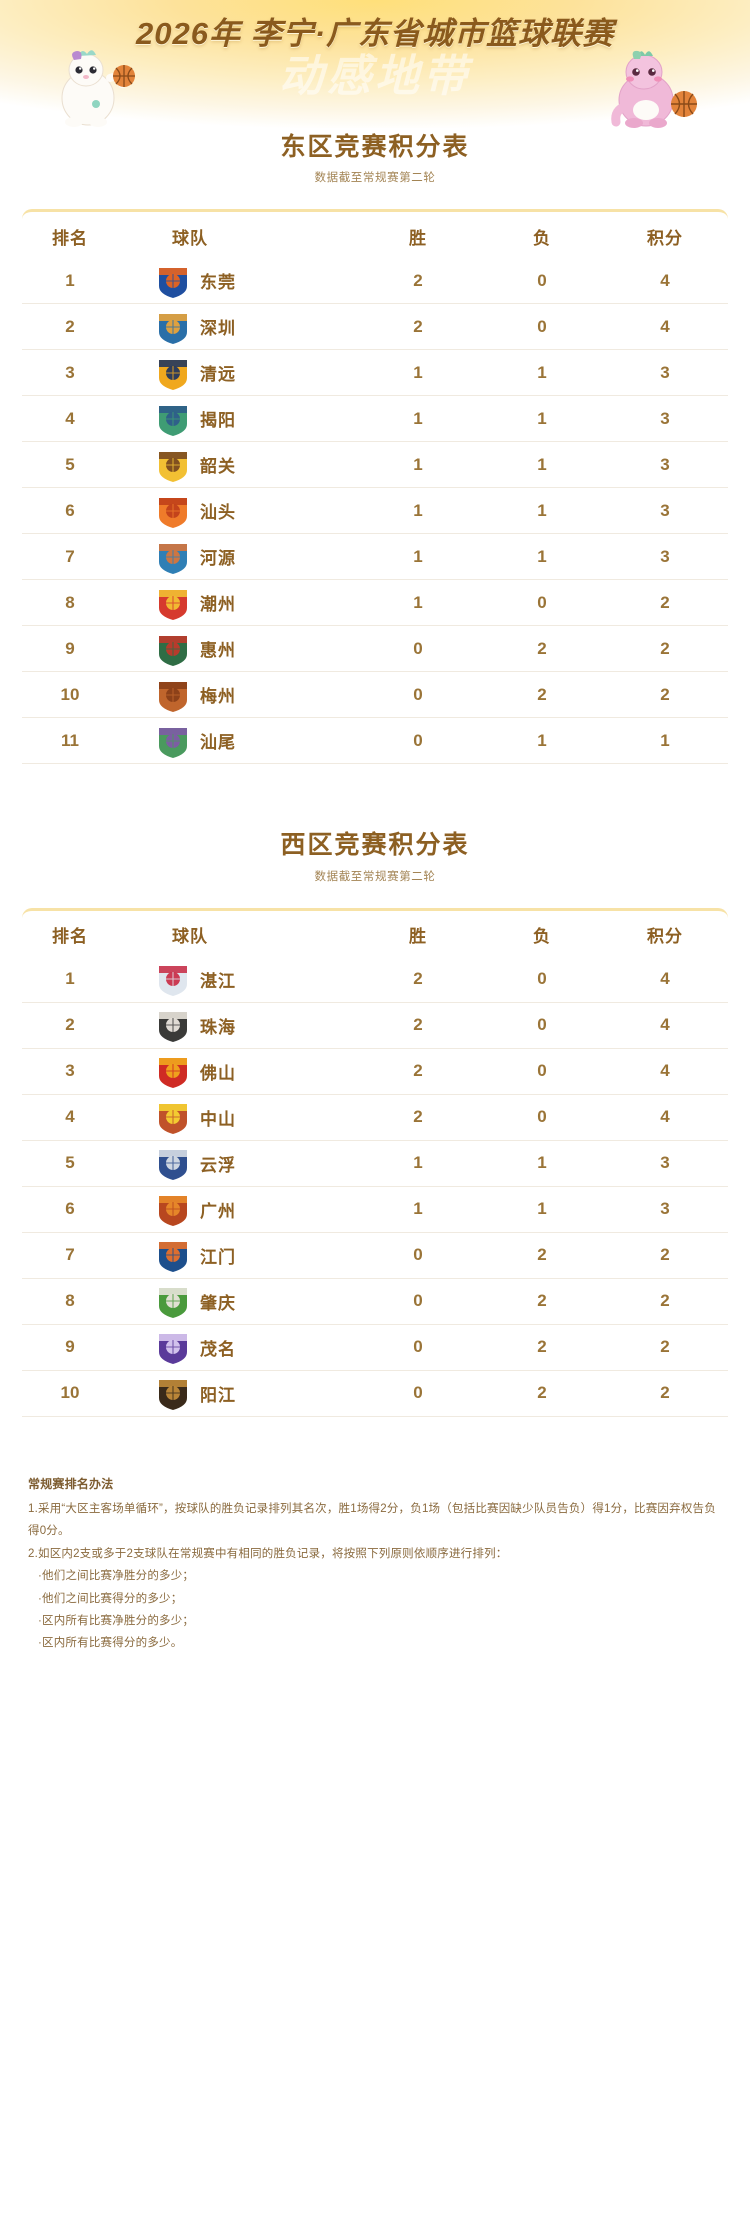 This screenshot has height=2238, width=750. I want to click on team-name: 韶关, so click(218, 467).